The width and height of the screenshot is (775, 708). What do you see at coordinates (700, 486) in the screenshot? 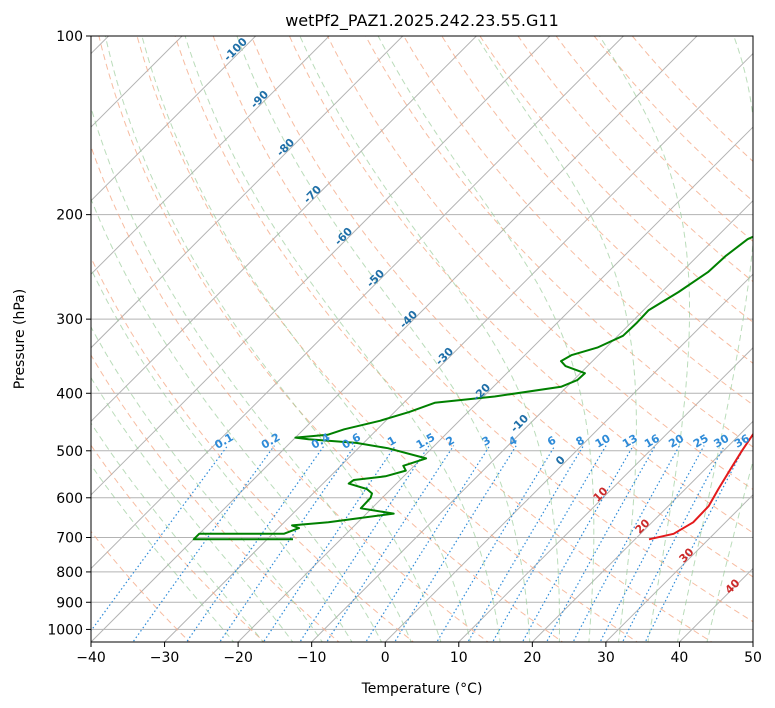
I see `temperature-profile-line` at bounding box center [700, 486].